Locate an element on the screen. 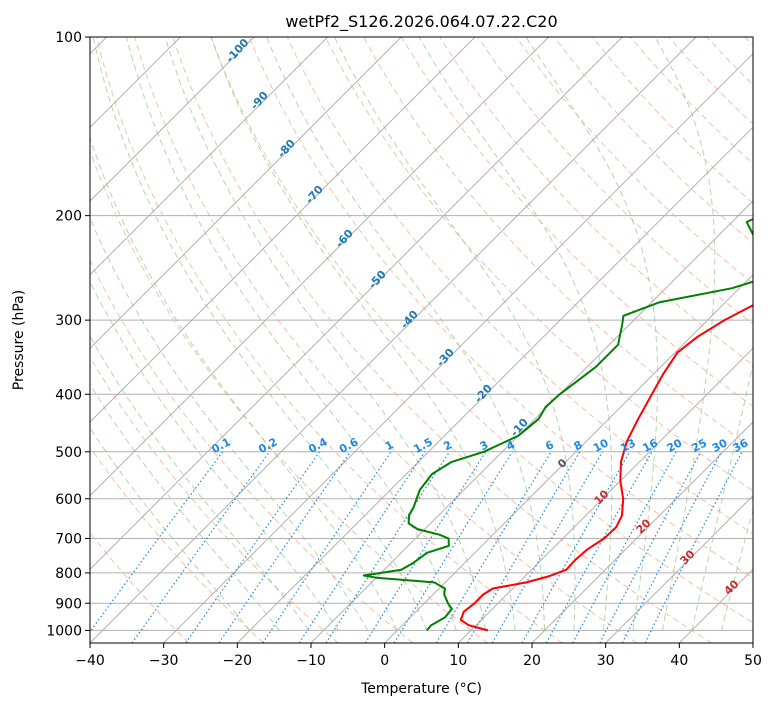 The image size is (775, 708). moist-adiabat-label: -70 is located at coordinates (314, 195).